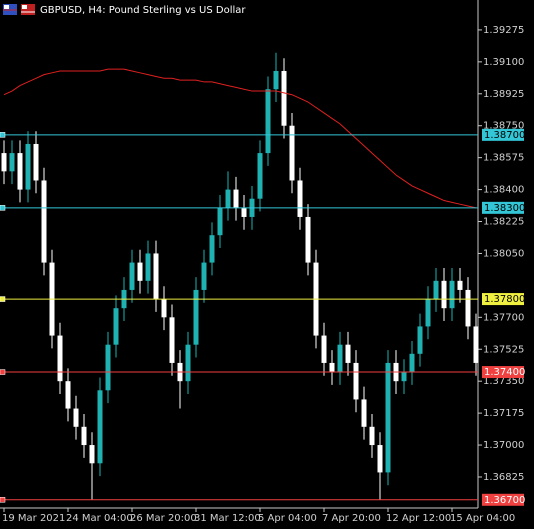 This screenshot has width=534, height=529. I want to click on y-tick-label: 1.36825, so click(503, 477).